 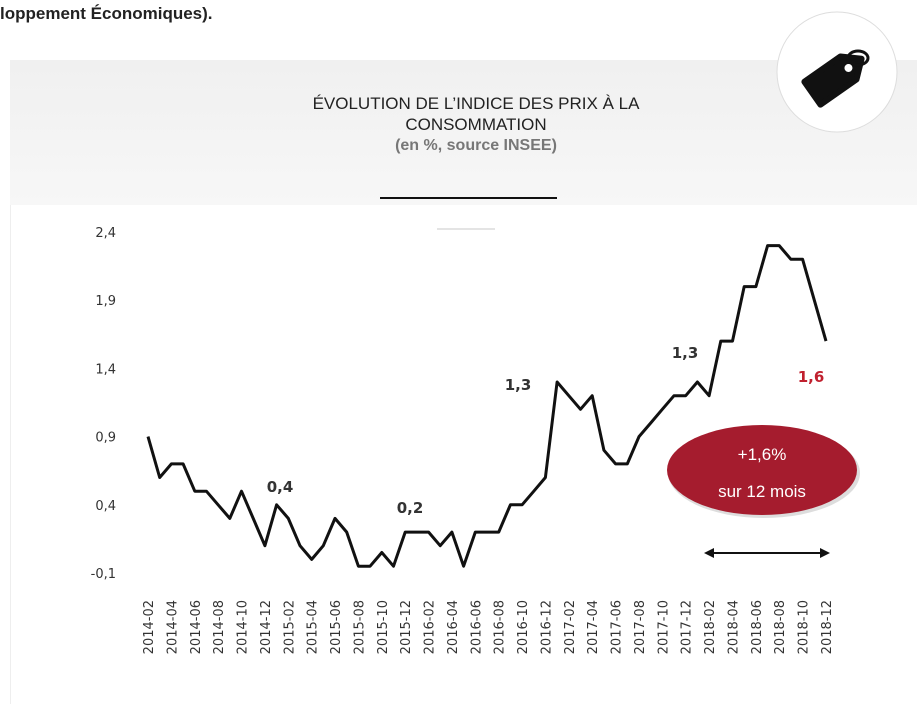 What do you see at coordinates (410, 508) in the screenshot?
I see `annotation: 0,2` at bounding box center [410, 508].